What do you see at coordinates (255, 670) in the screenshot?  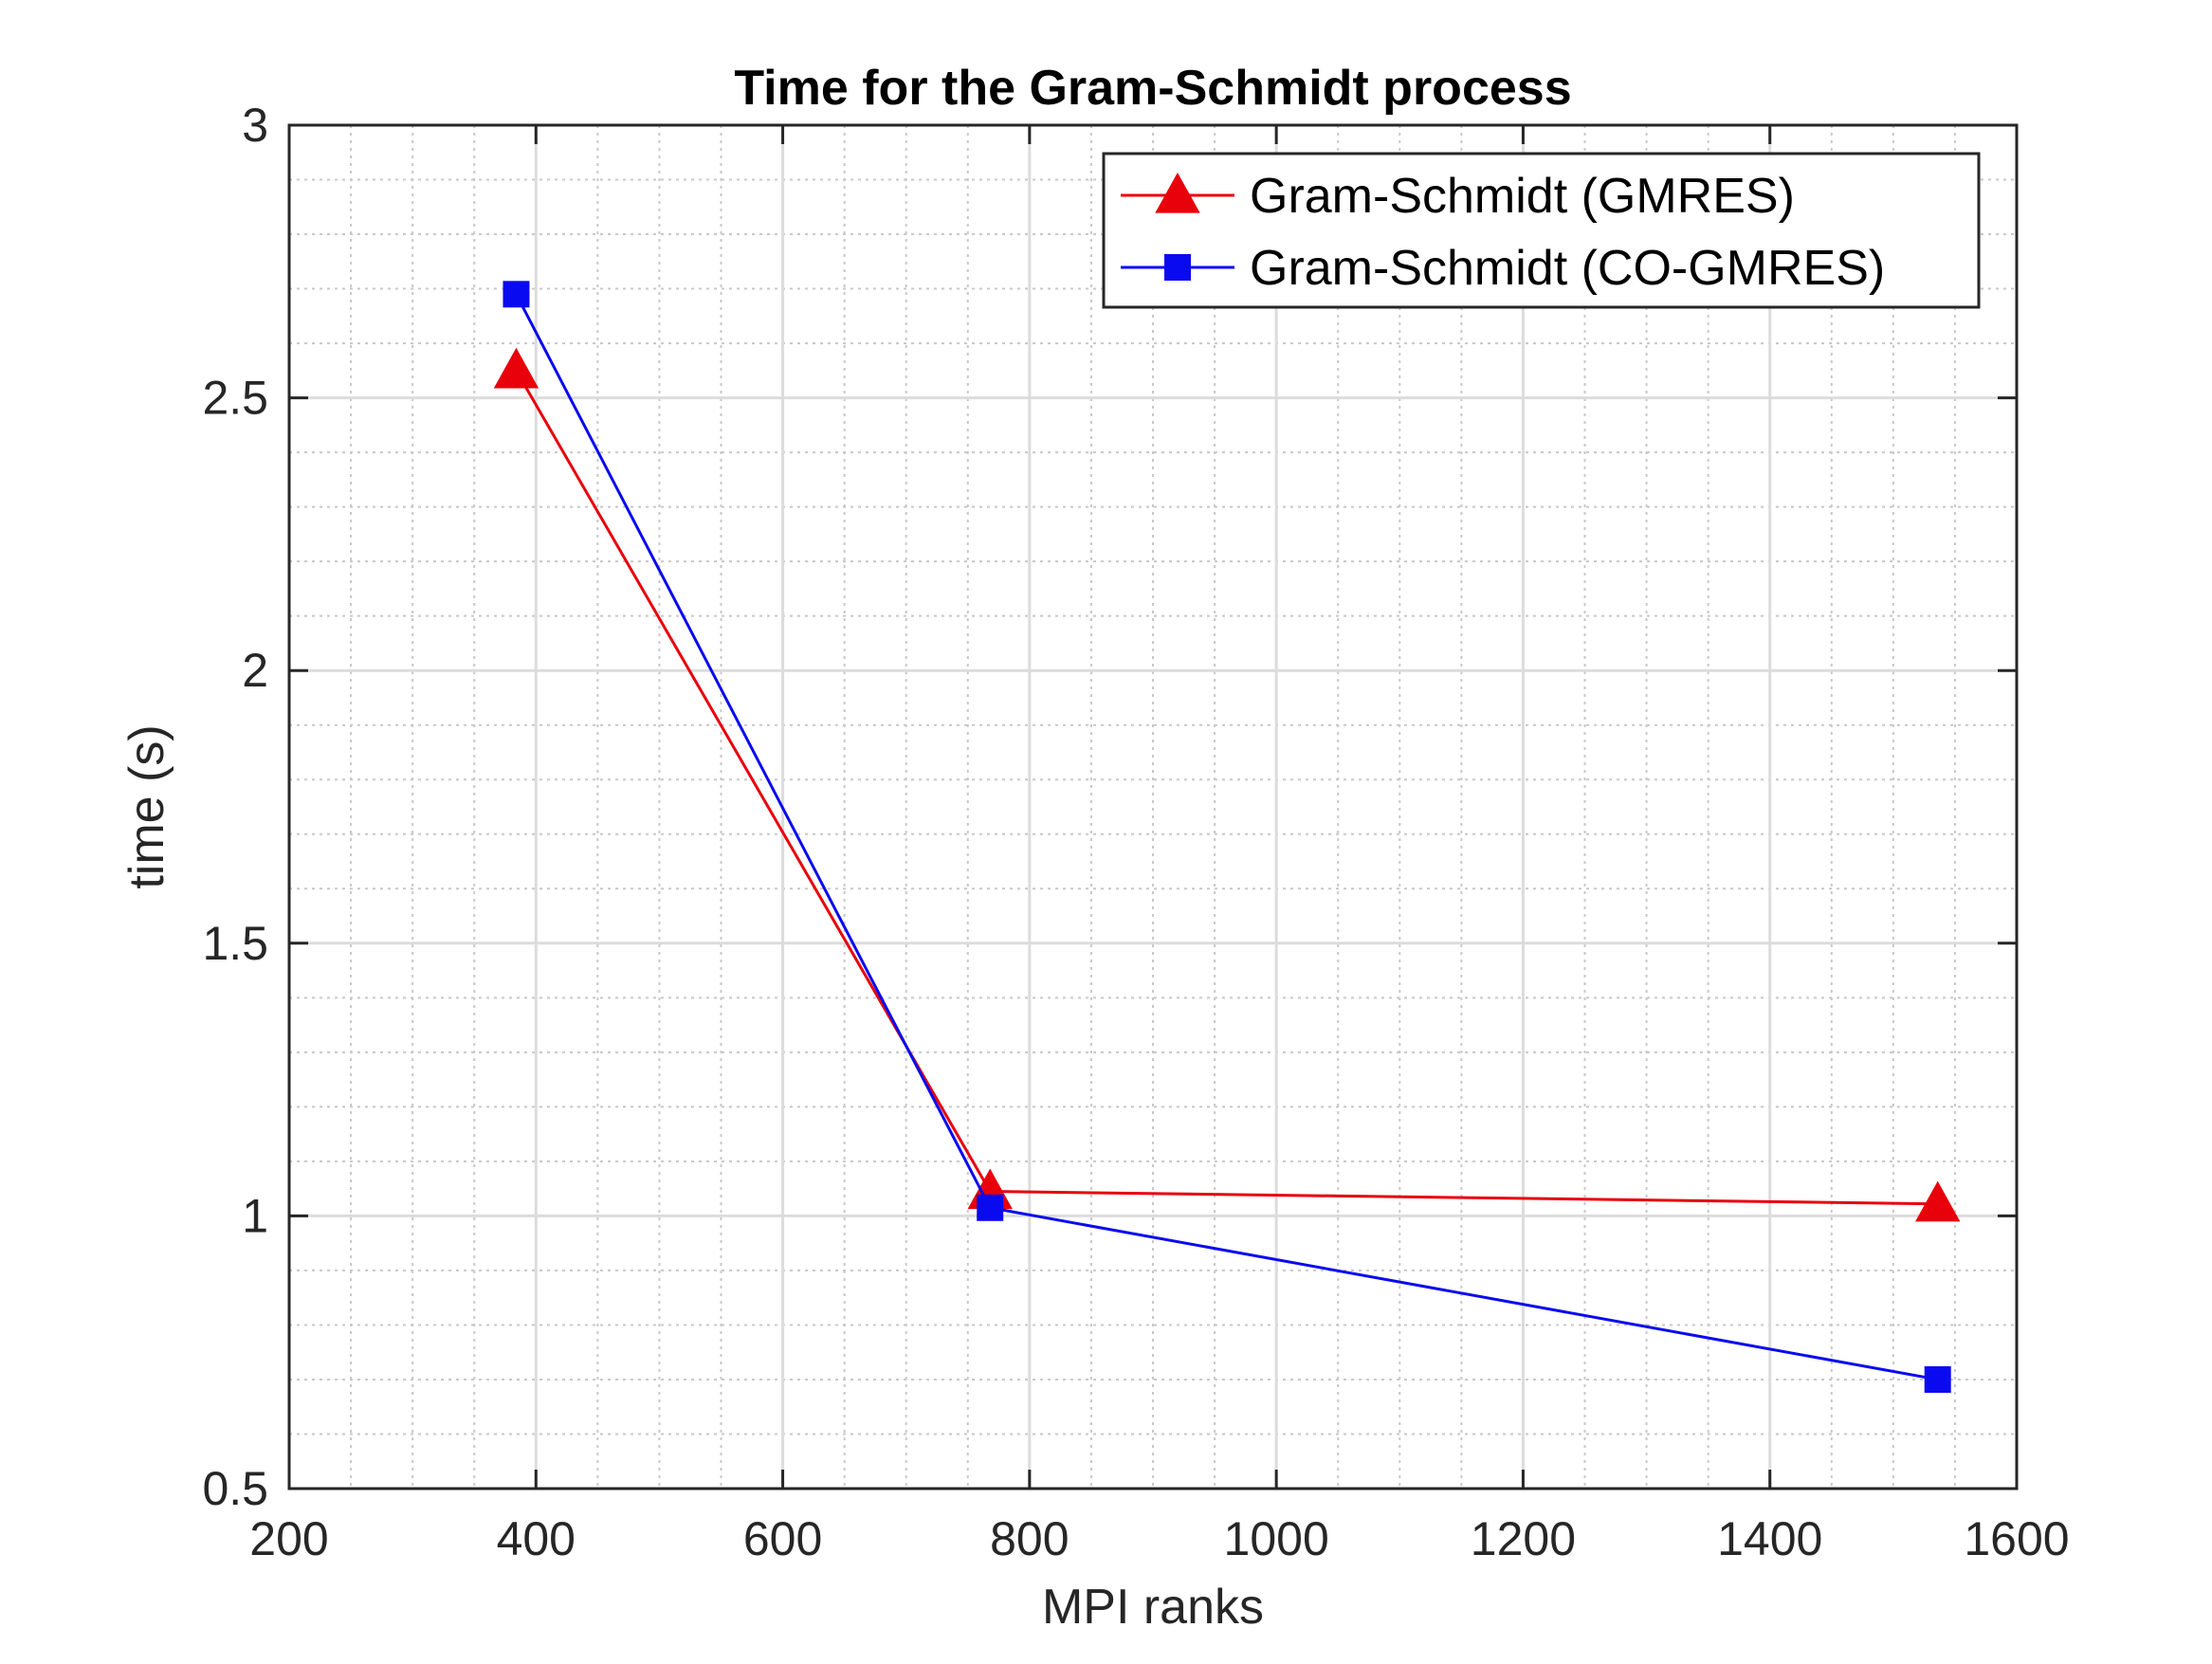 I see `y-tick-label: 2` at bounding box center [255, 670].